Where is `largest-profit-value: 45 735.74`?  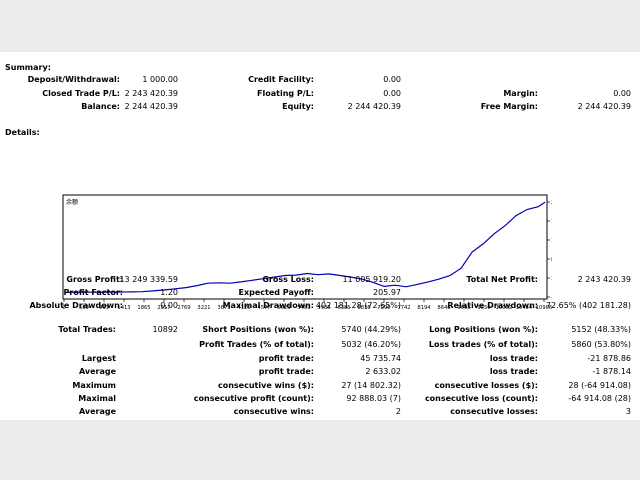
largest-profit-value: 45 735.74 is located at coordinates (380, 358).